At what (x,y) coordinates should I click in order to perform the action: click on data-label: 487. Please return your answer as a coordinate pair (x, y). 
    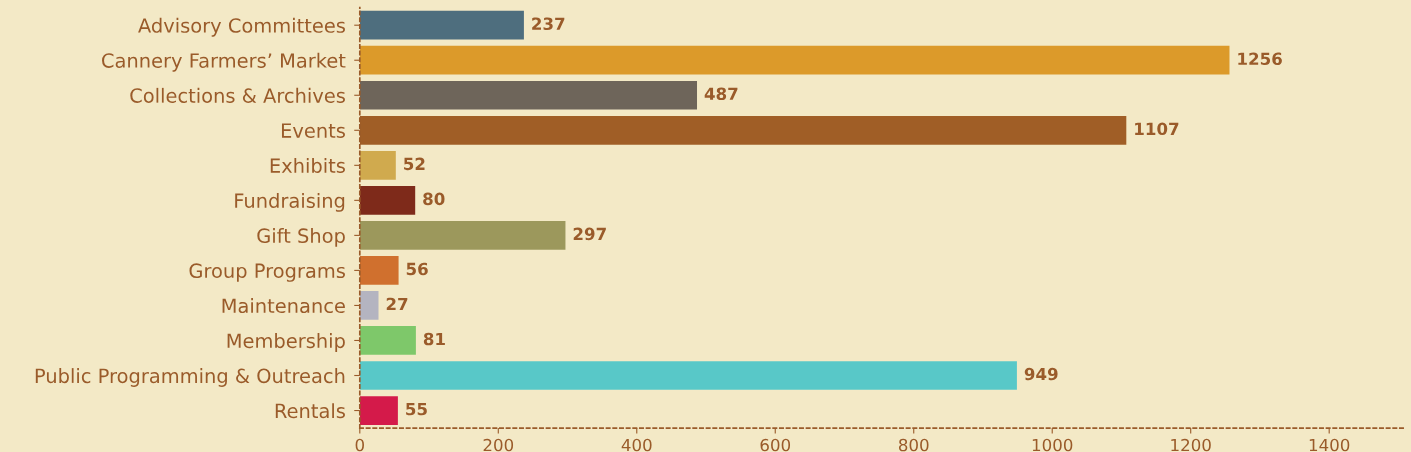
    Looking at the image, I should click on (721, 94).